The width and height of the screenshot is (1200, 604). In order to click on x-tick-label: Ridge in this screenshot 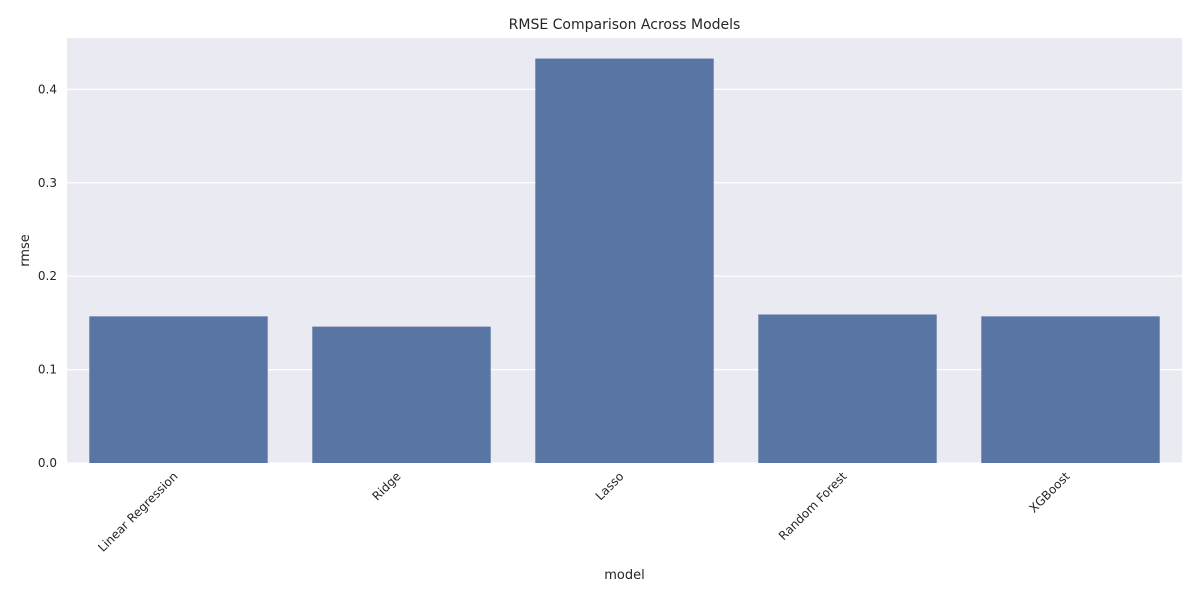, I will do `click(386, 486)`.